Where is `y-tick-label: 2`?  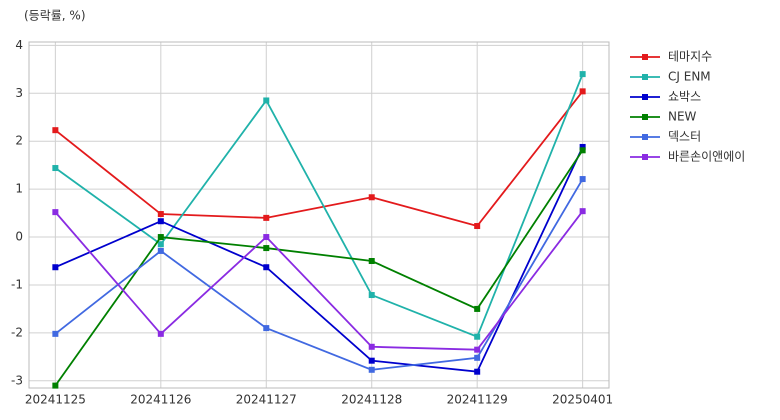 y-tick-label: 2 is located at coordinates (19, 141).